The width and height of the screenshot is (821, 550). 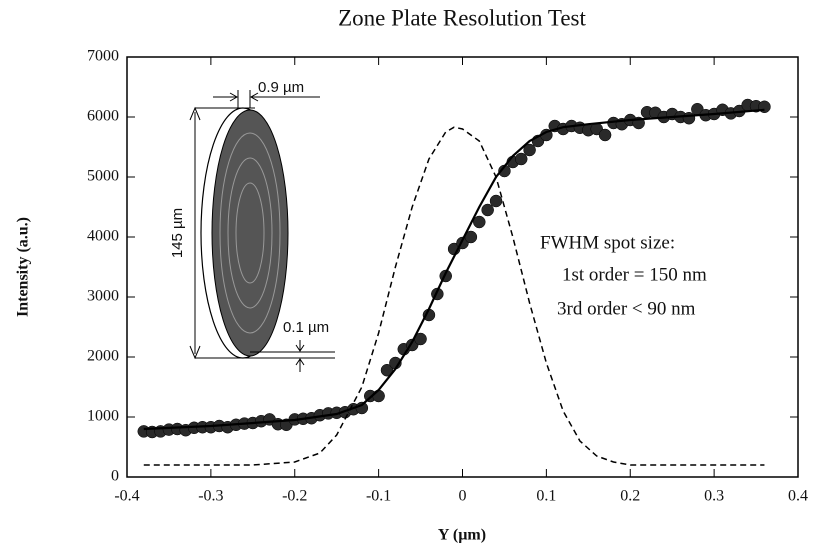 What do you see at coordinates (630, 496) in the screenshot?
I see `x-tick-label: 0.2` at bounding box center [630, 496].